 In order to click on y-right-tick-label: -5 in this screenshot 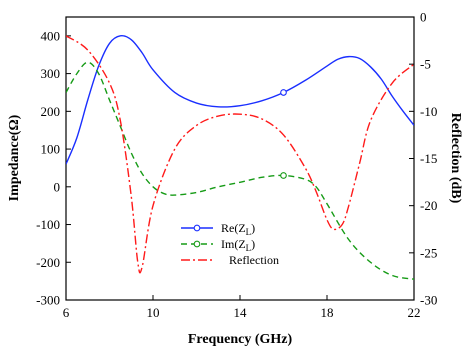, I will do `click(425, 64)`.